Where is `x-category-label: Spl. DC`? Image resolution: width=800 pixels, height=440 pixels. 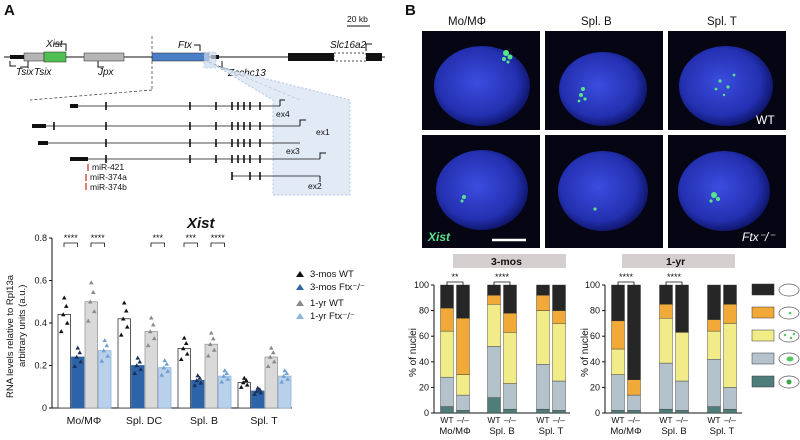 x-category-label: Spl. DC is located at coordinates (144, 421).